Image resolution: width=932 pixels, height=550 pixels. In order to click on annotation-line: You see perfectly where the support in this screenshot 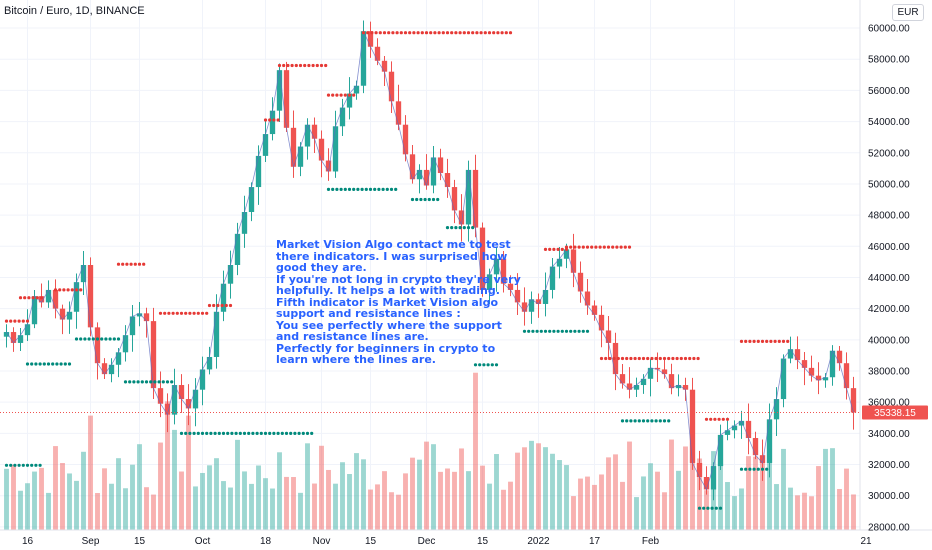, I will do `click(389, 325)`.